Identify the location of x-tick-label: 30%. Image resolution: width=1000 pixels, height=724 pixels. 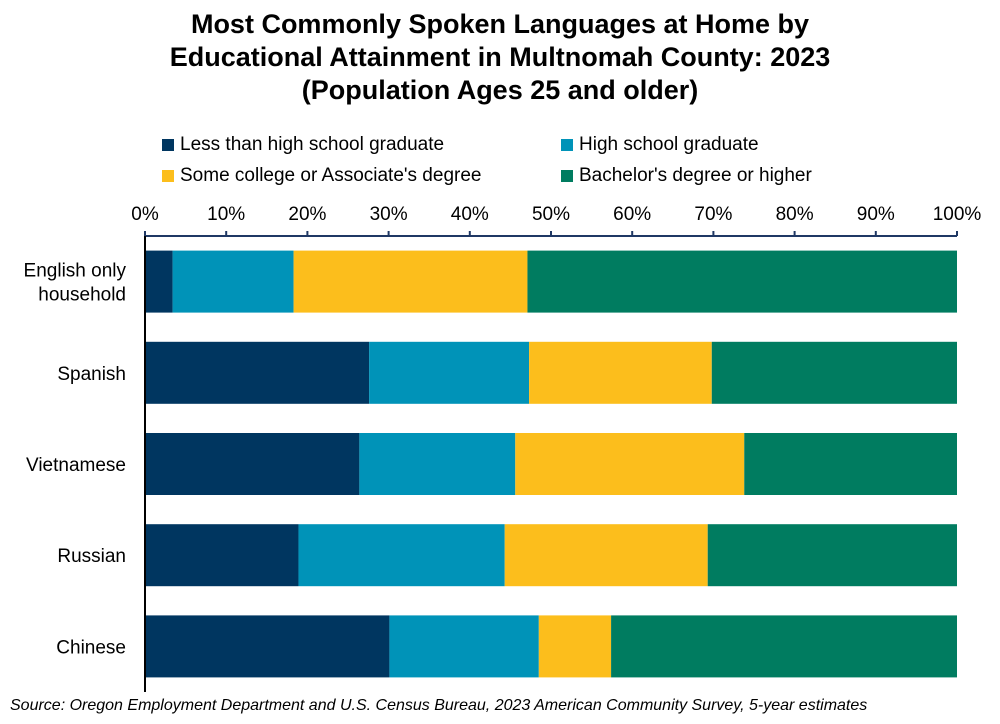
(389, 214).